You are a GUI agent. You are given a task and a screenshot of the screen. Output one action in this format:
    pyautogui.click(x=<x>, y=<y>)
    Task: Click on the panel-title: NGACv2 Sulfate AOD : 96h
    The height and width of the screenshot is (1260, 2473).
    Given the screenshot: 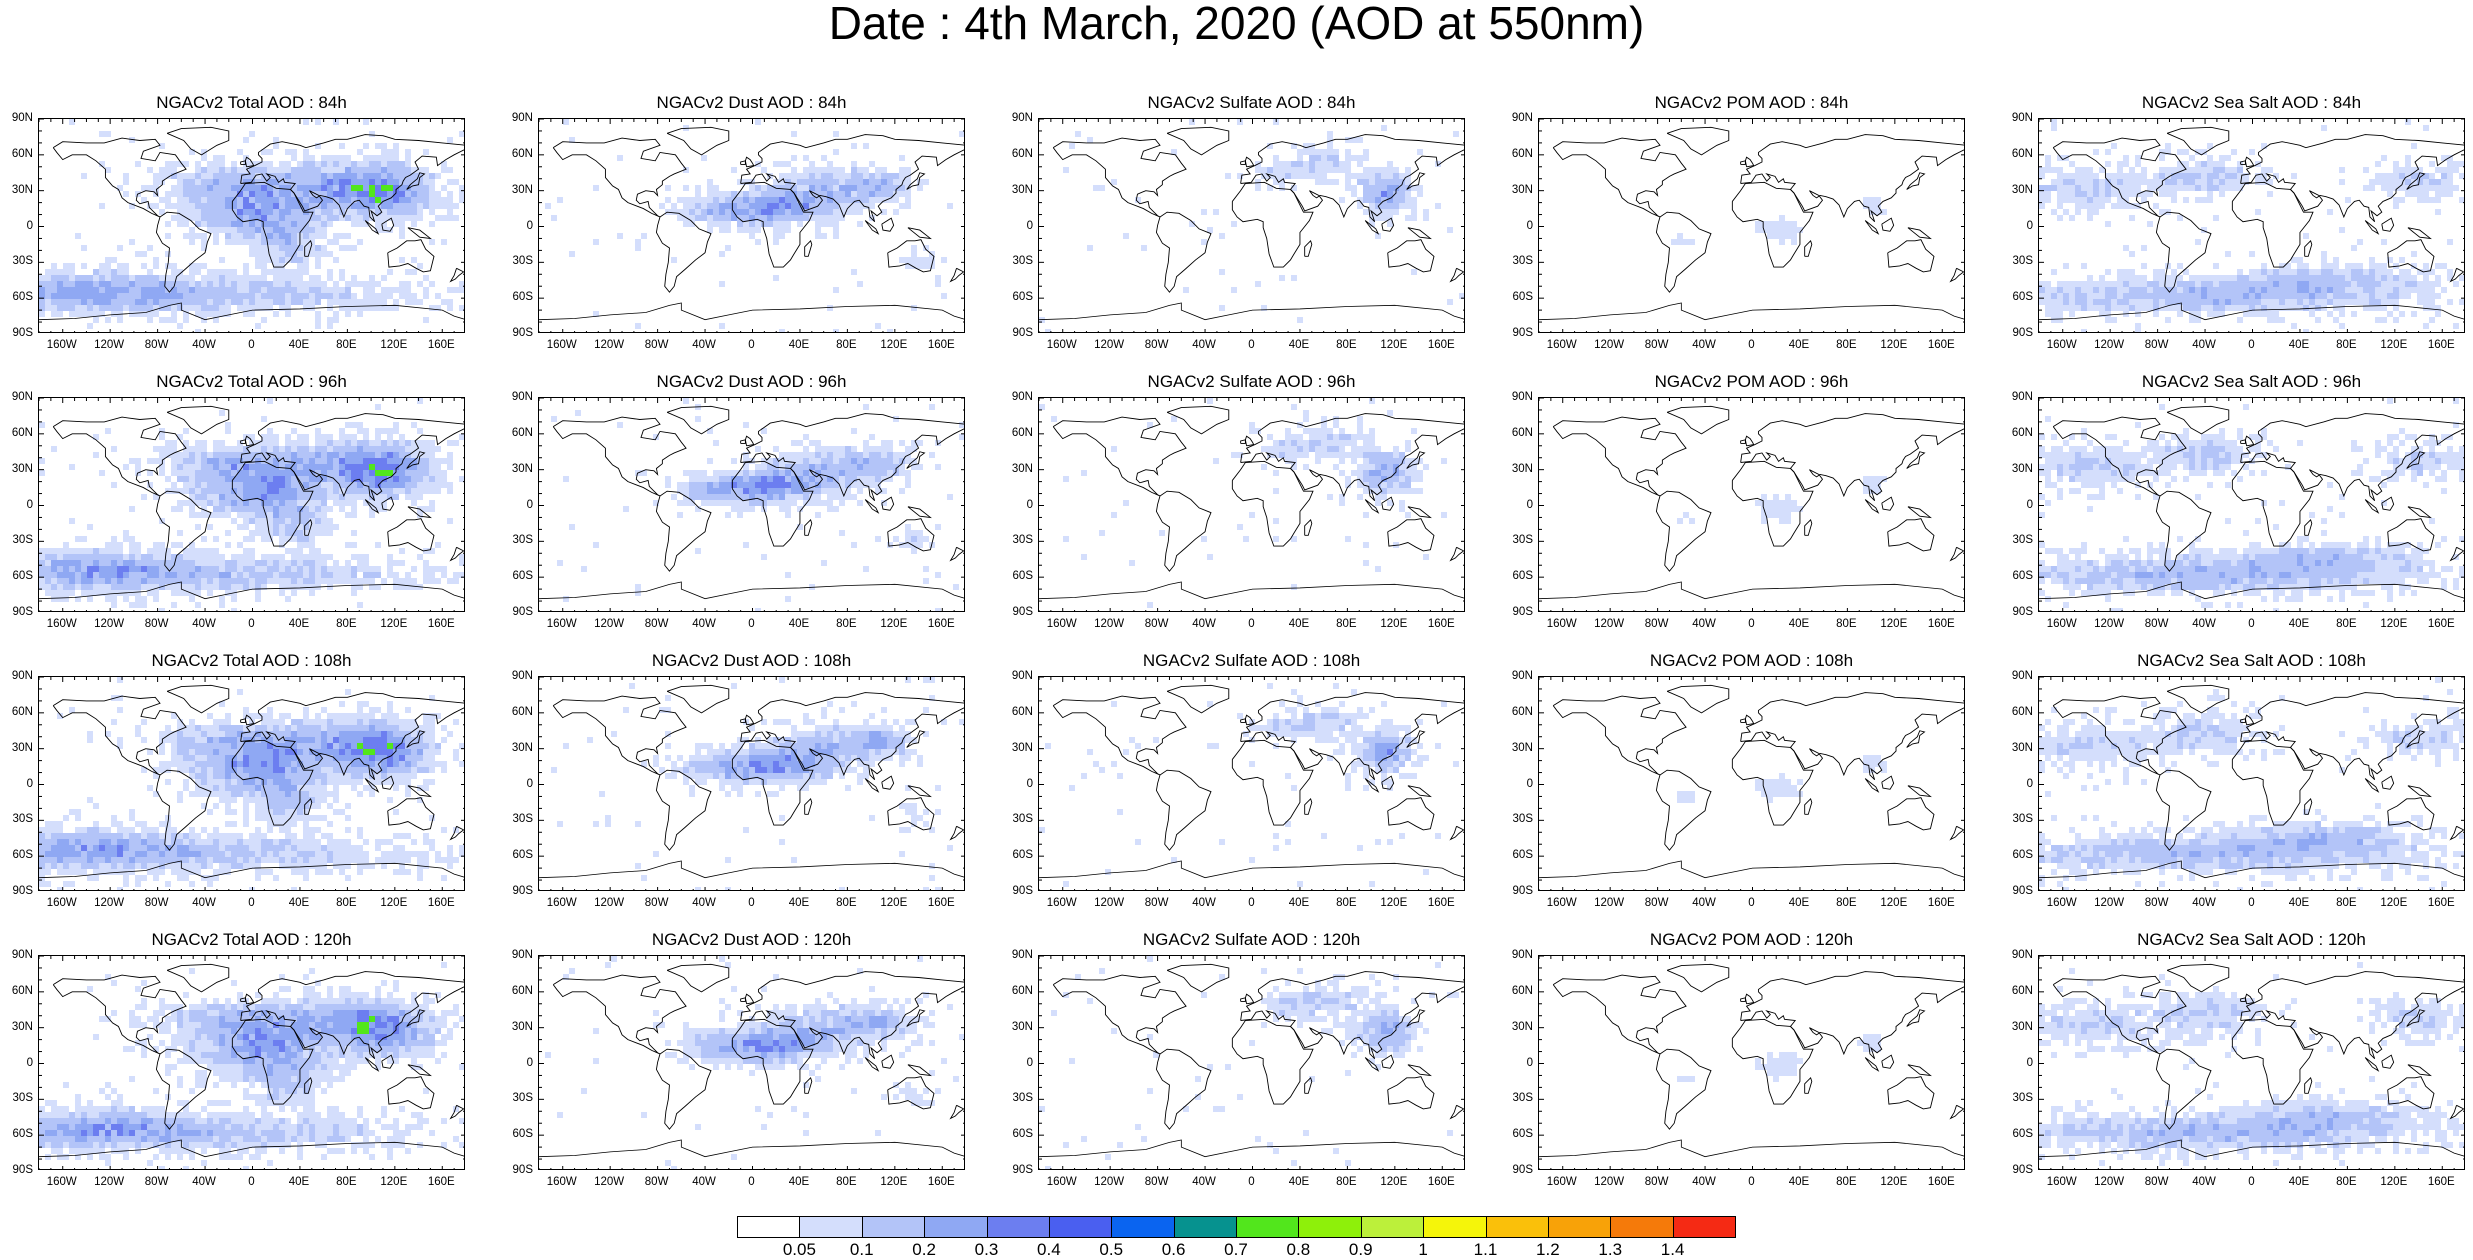 What is the action you would take?
    pyautogui.click(x=1251, y=381)
    